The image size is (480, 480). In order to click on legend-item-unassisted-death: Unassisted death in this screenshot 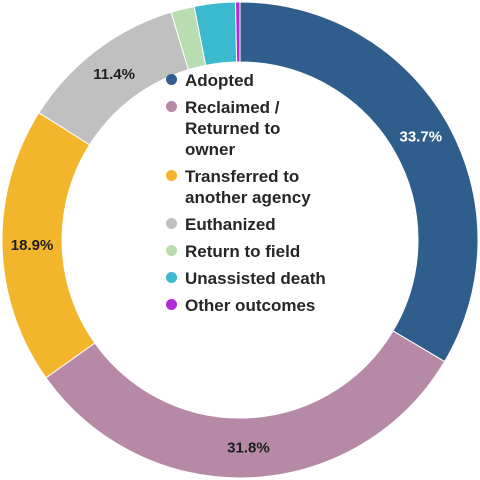, I will do `click(258, 278)`.